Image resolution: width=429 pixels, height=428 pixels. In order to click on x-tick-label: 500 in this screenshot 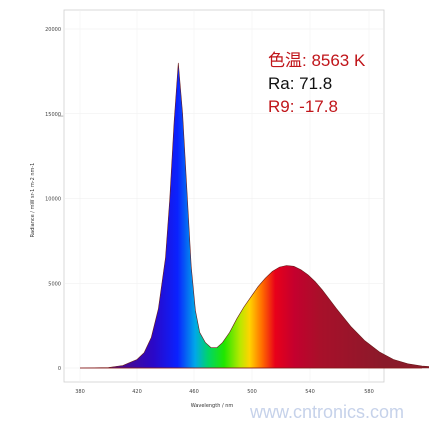, I will do `click(252, 392)`.